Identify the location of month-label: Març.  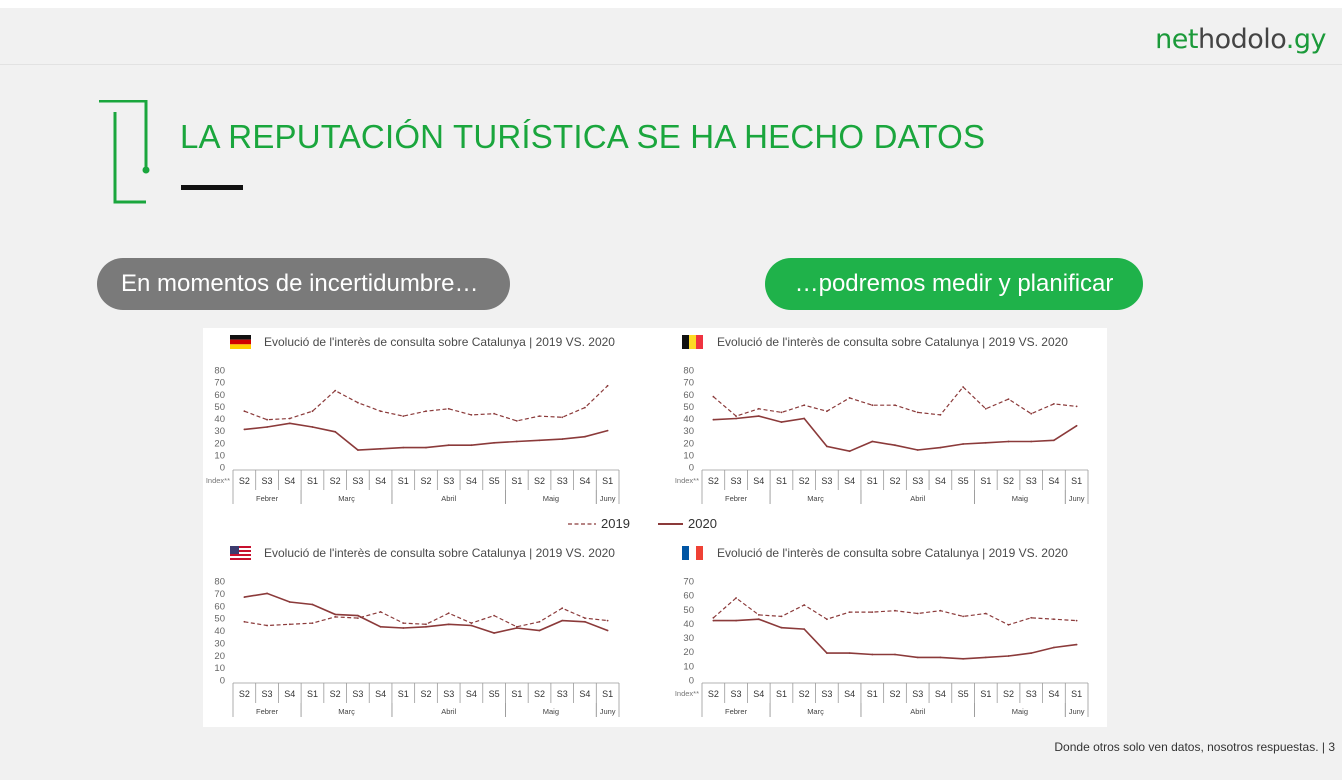
(815, 498).